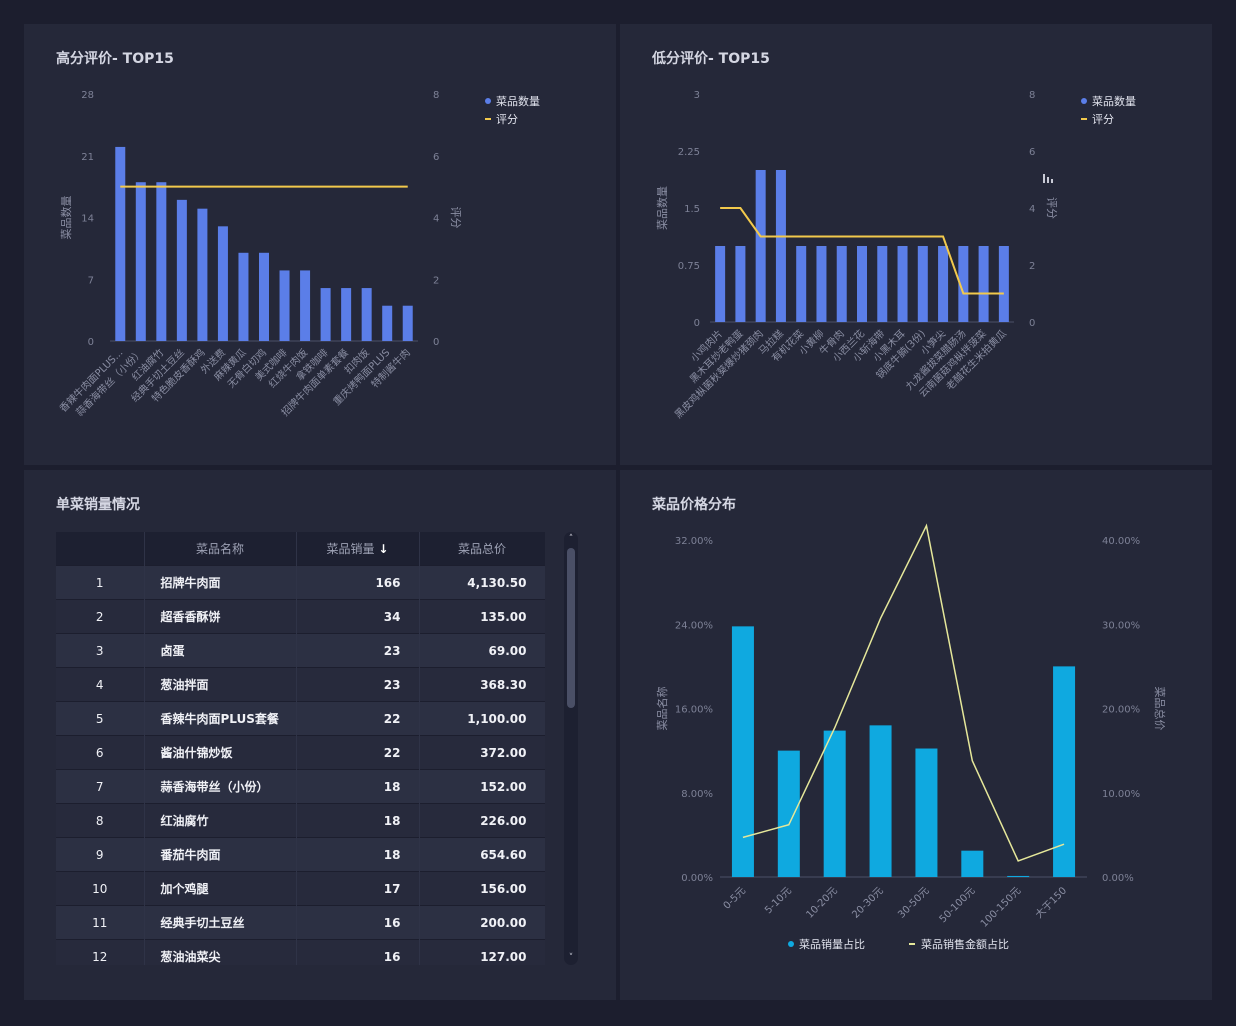 Image resolution: width=1236 pixels, height=1026 pixels. What do you see at coordinates (689, 266) in the screenshot?
I see `y-tick-label: 0.75` at bounding box center [689, 266].